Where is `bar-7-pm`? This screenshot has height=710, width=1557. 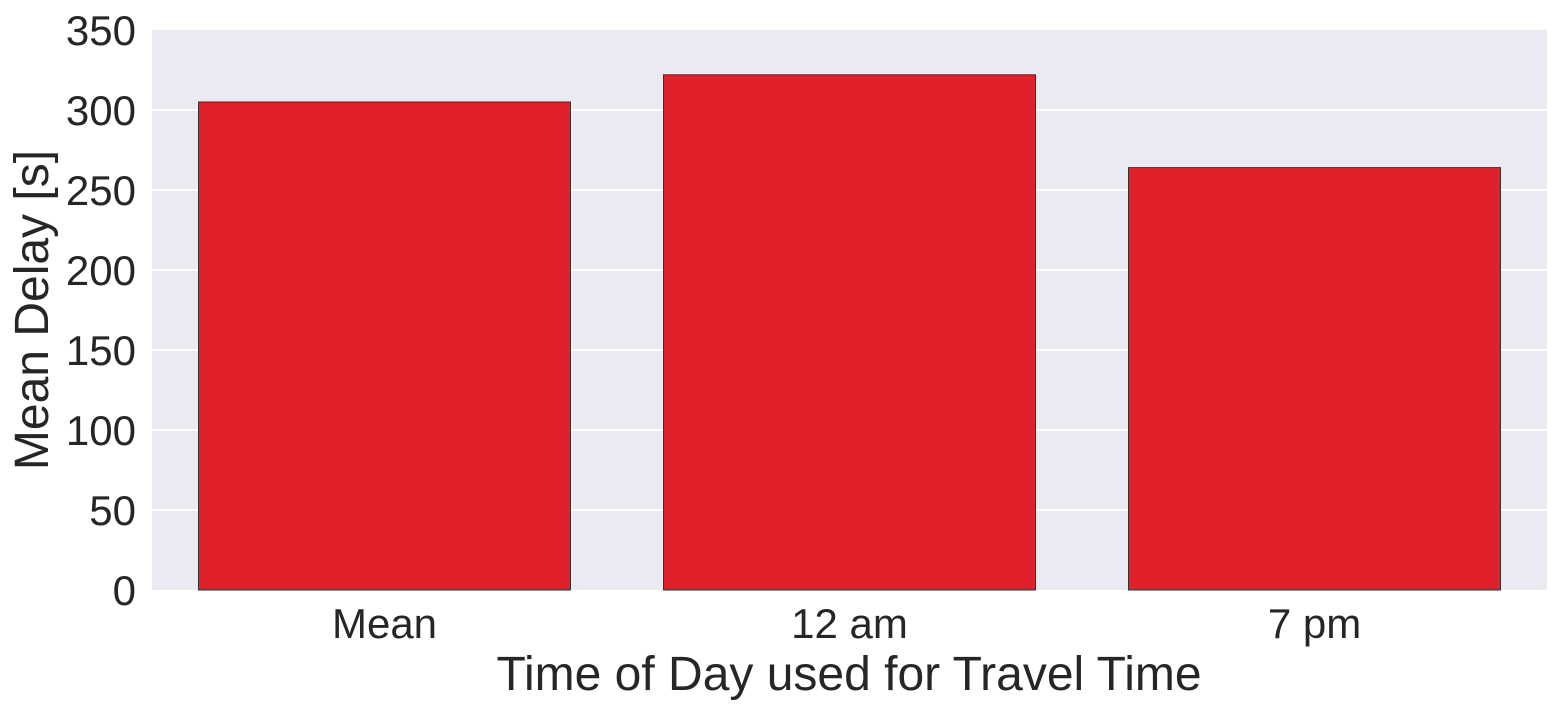 bar-7-pm is located at coordinates (1314, 379).